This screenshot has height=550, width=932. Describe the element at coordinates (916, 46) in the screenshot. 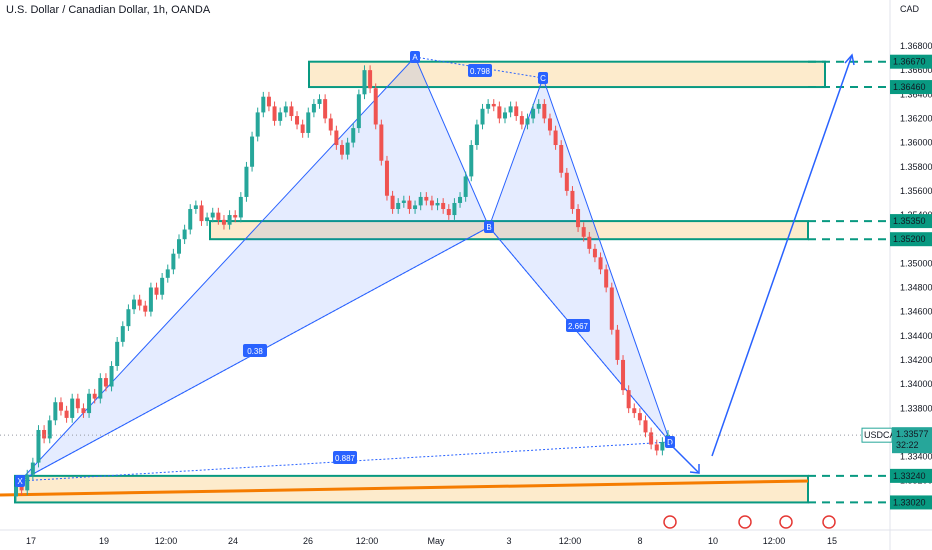

I see `y-tick-label: 1.36800` at that location.